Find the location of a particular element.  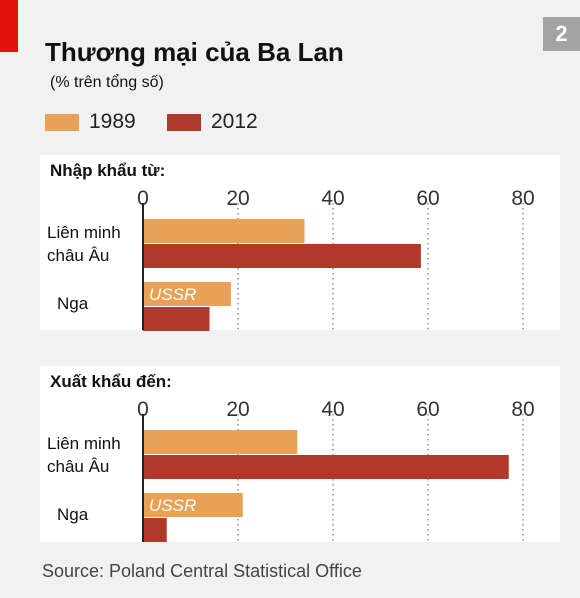

imports-bar-russia-1989 is located at coordinates (187, 294).